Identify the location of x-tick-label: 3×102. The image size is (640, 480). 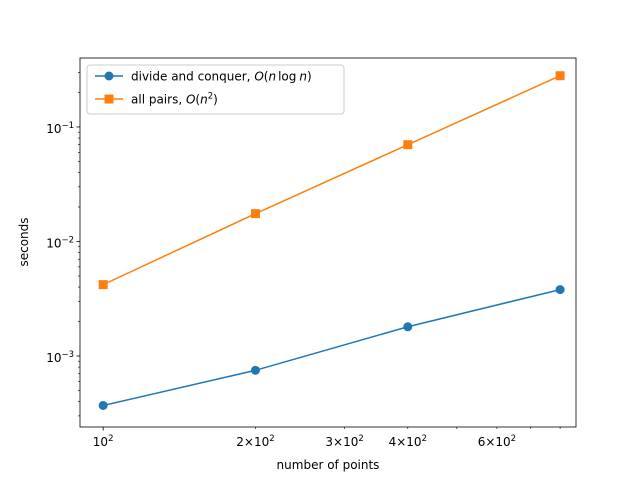
(344, 441).